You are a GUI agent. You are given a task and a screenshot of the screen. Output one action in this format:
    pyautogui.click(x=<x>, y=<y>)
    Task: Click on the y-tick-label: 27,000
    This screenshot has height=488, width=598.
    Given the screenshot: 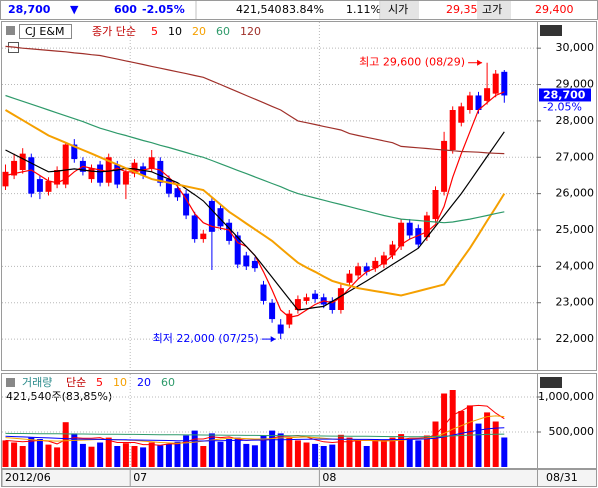 What is the action you would take?
    pyautogui.click(x=575, y=156)
    